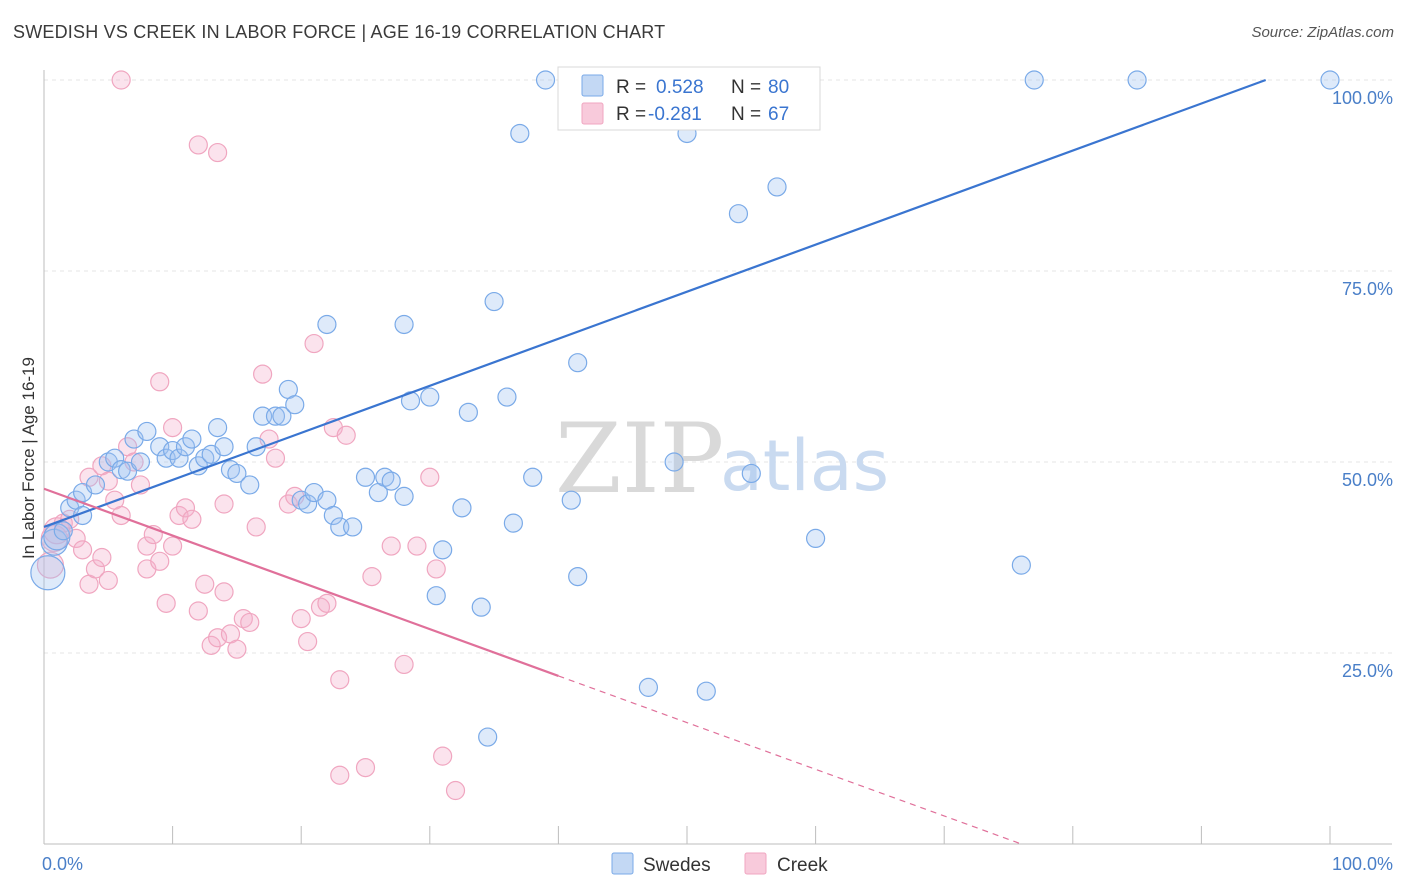 The image size is (1406, 892). What do you see at coordinates (631, 87) in the screenshot?
I see `legend-r-label-swedes: R =` at bounding box center [631, 87].